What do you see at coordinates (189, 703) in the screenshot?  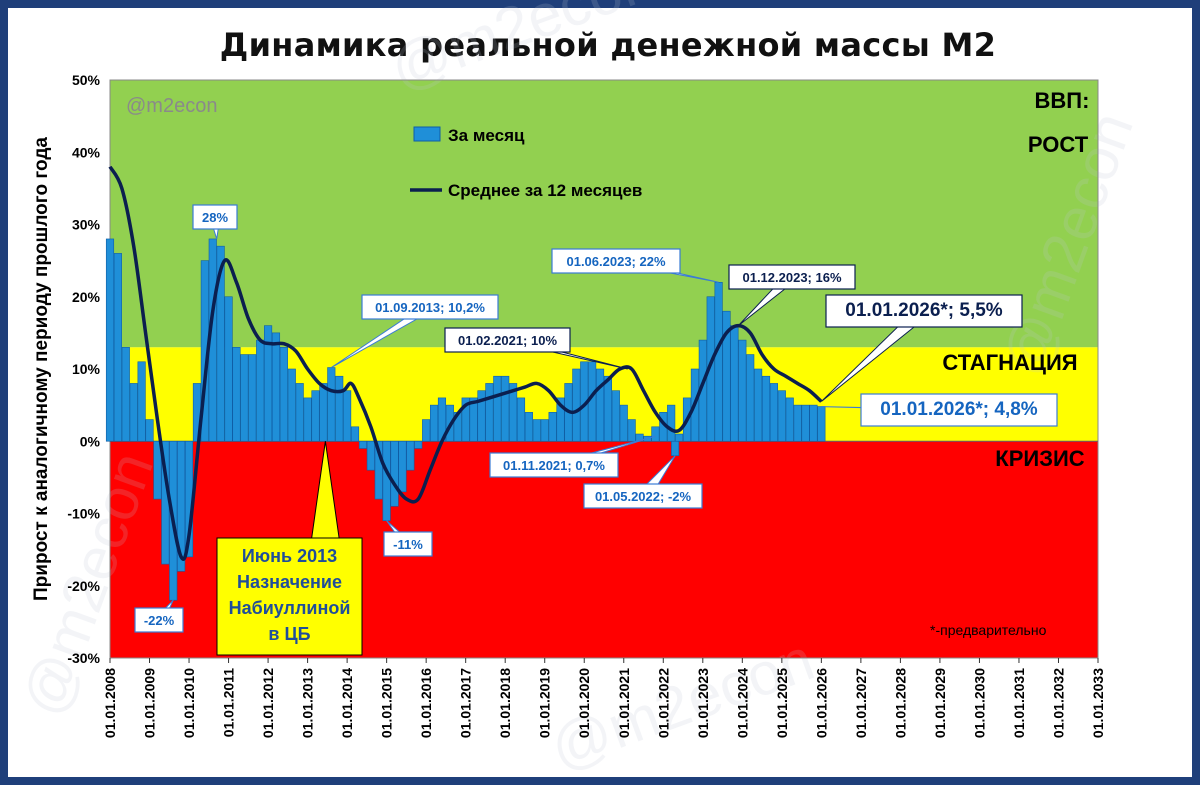 I see `x-tick-label: 01.01.2010` at bounding box center [189, 703].